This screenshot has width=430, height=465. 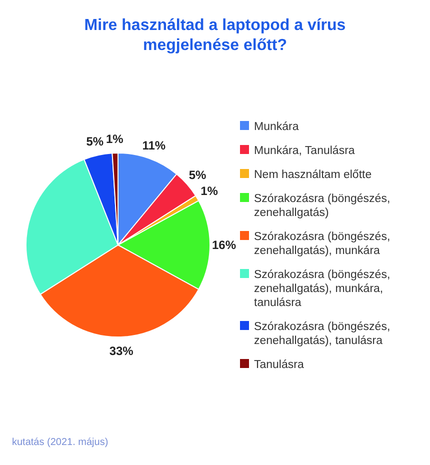 I want to click on legend-label: Munkára, so click(x=277, y=127).